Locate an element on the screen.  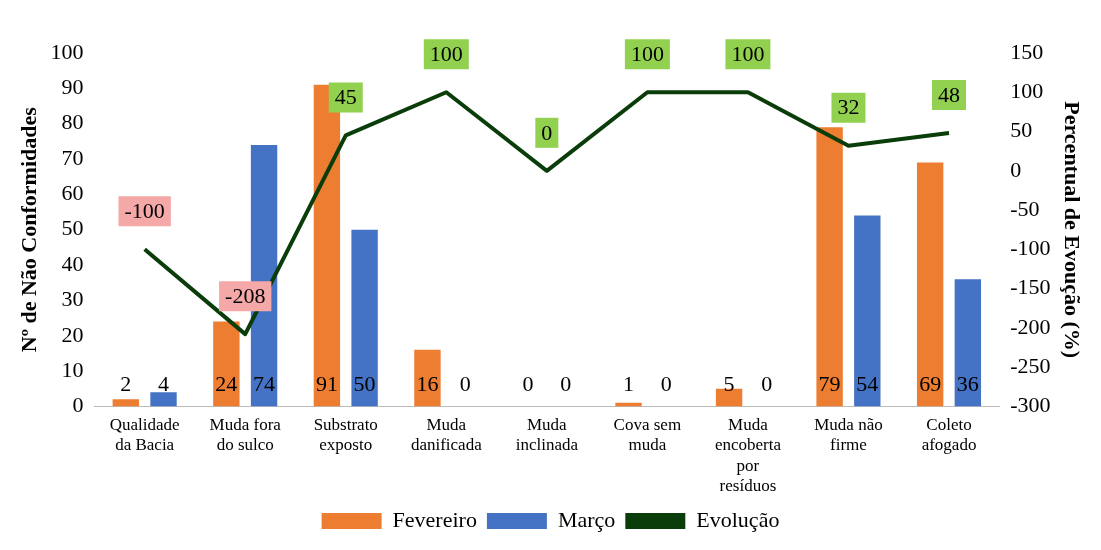
data-label: 4 is located at coordinates (164, 384).